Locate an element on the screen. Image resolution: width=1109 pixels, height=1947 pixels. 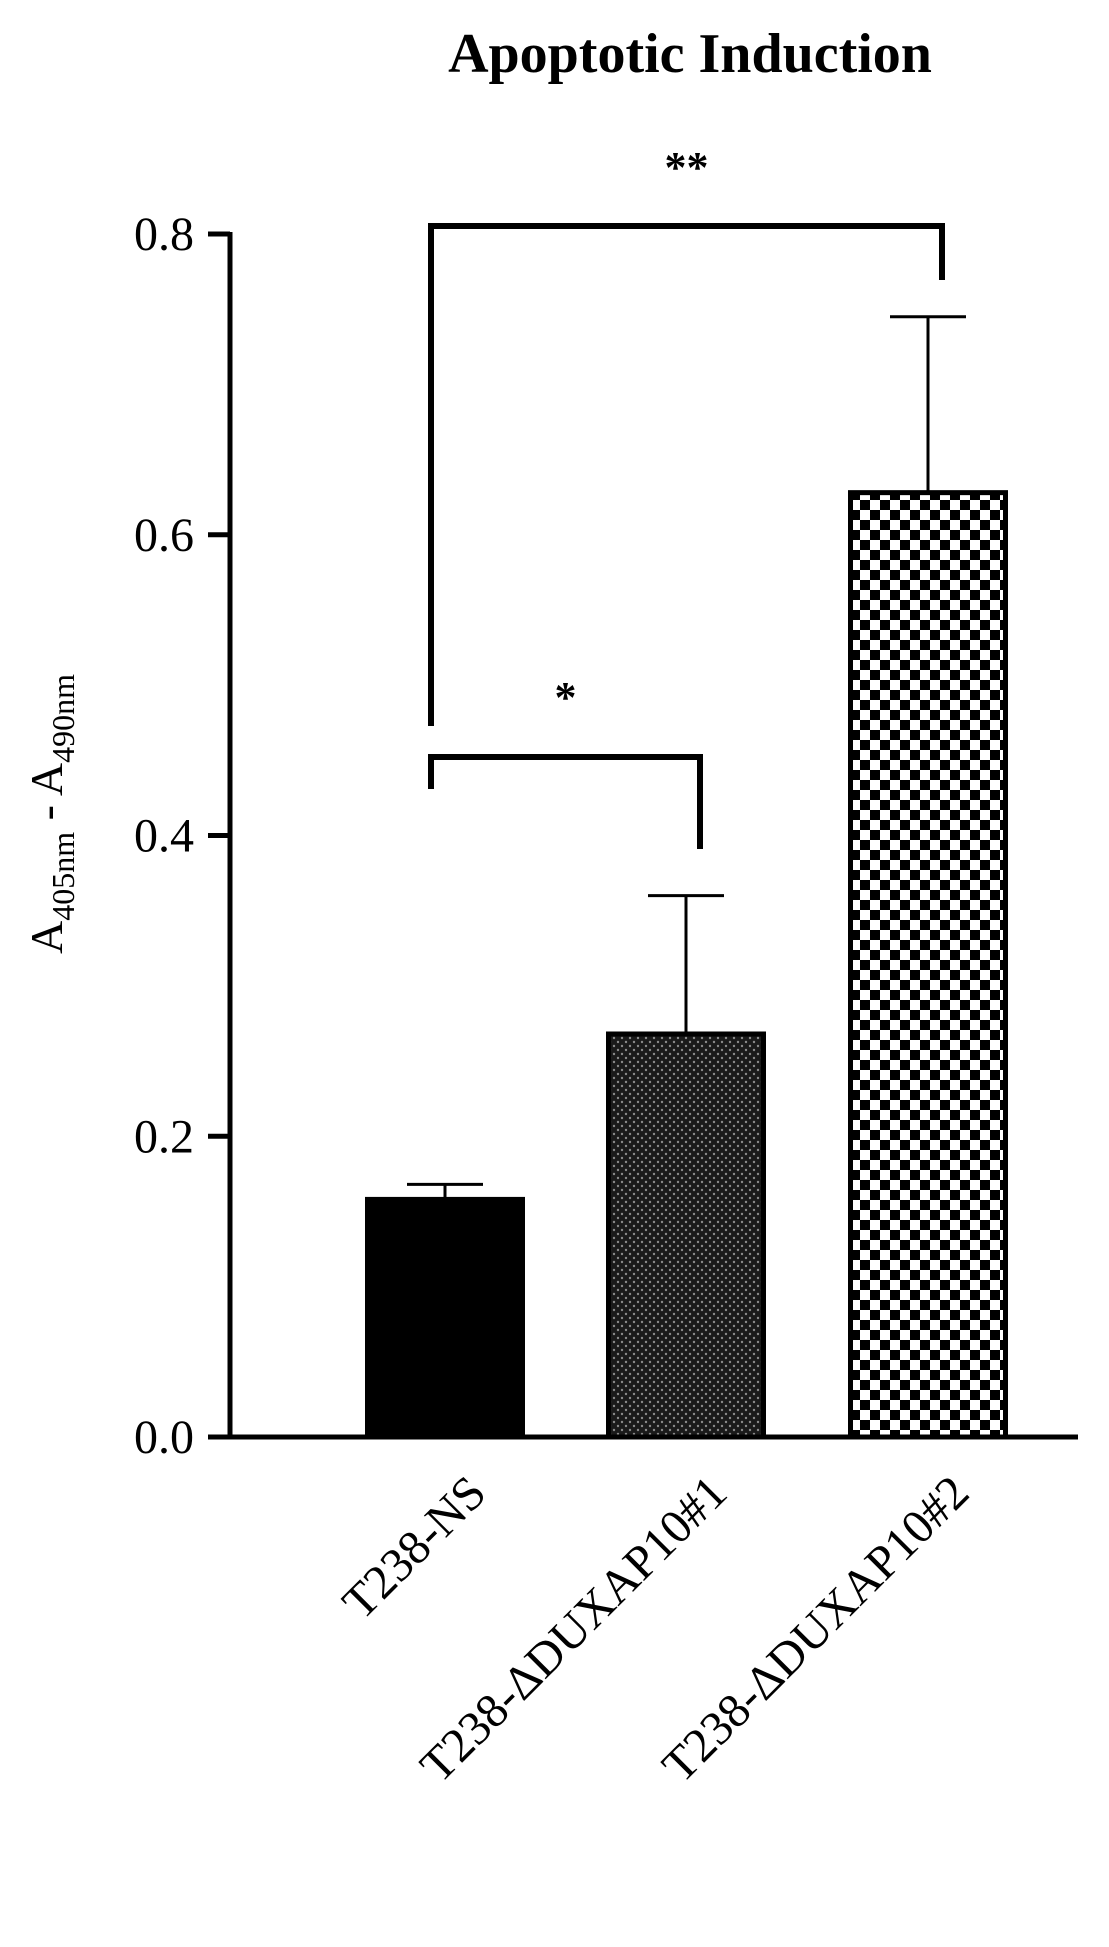
y-tick-label: 0.0 is located at coordinates (164, 1437).